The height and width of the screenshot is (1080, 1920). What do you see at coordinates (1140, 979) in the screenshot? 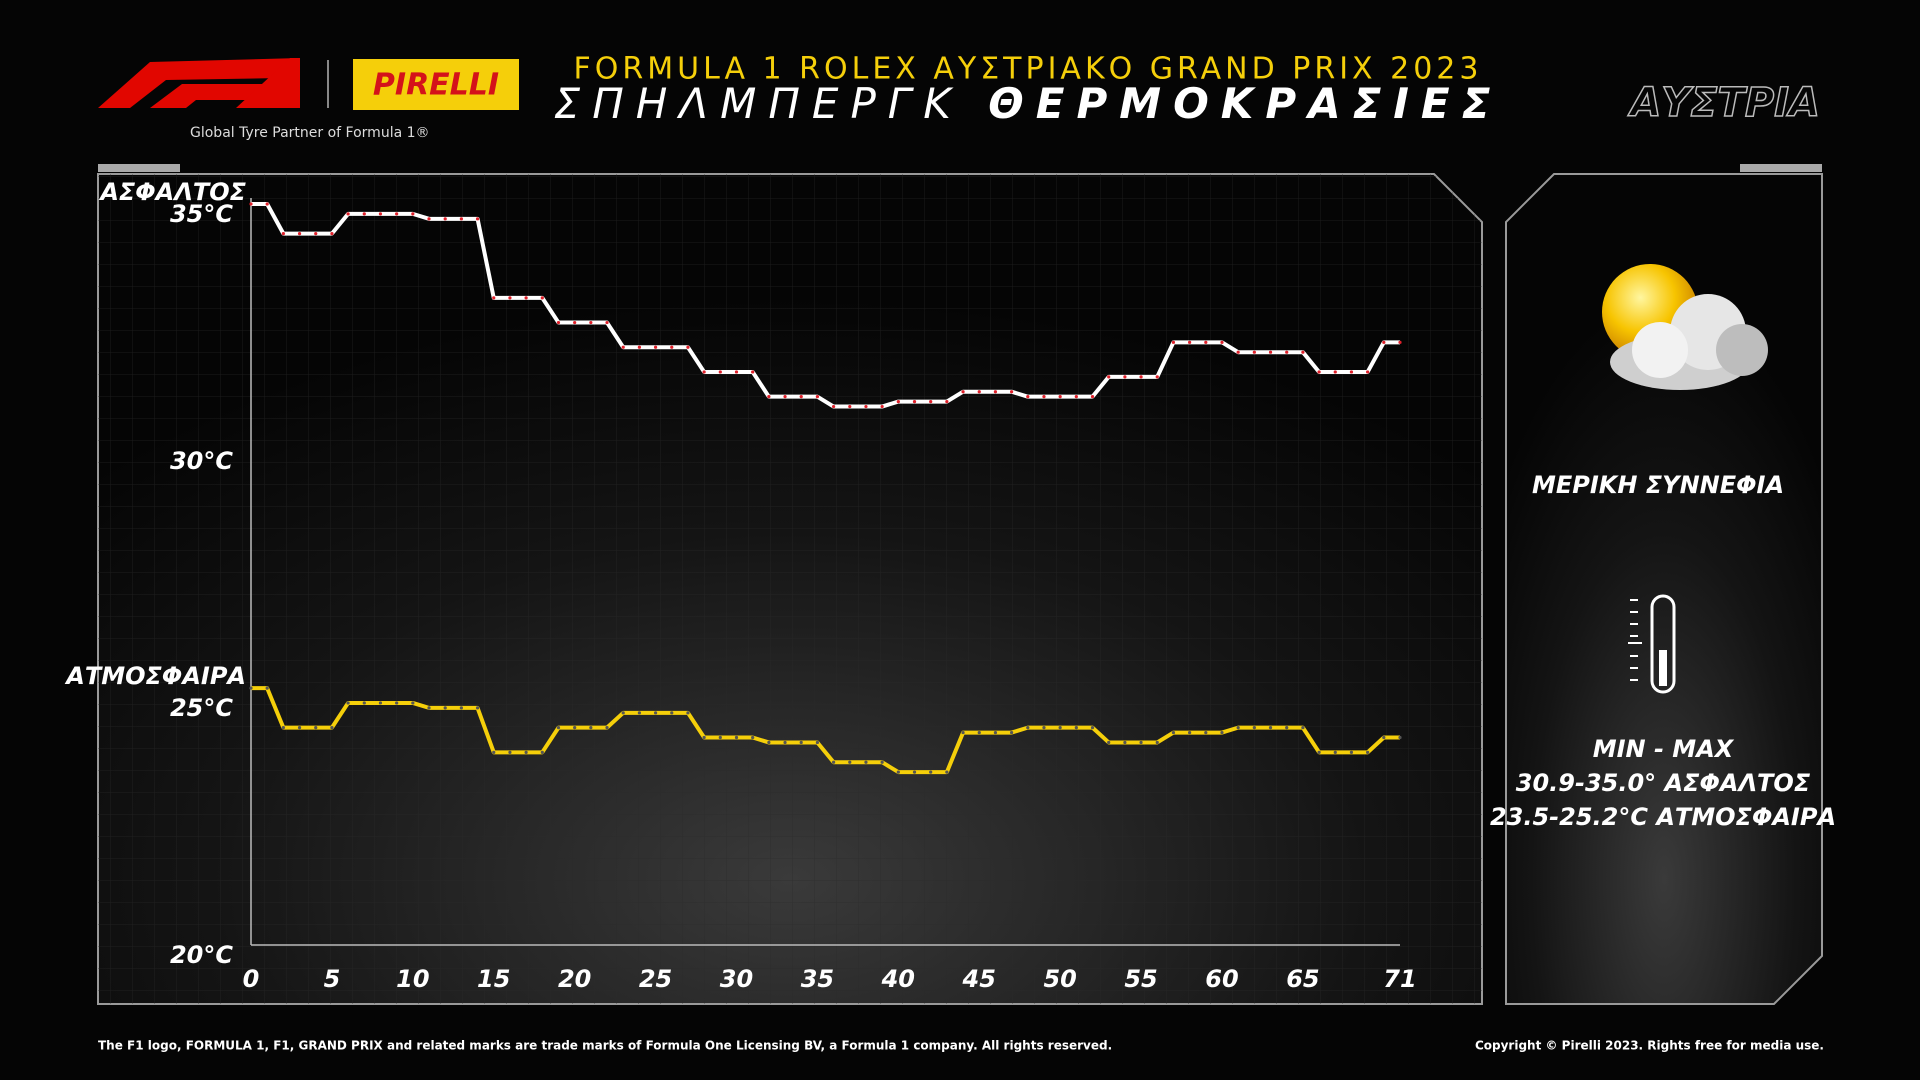
I see `x-tick-label: 55` at bounding box center [1140, 979].